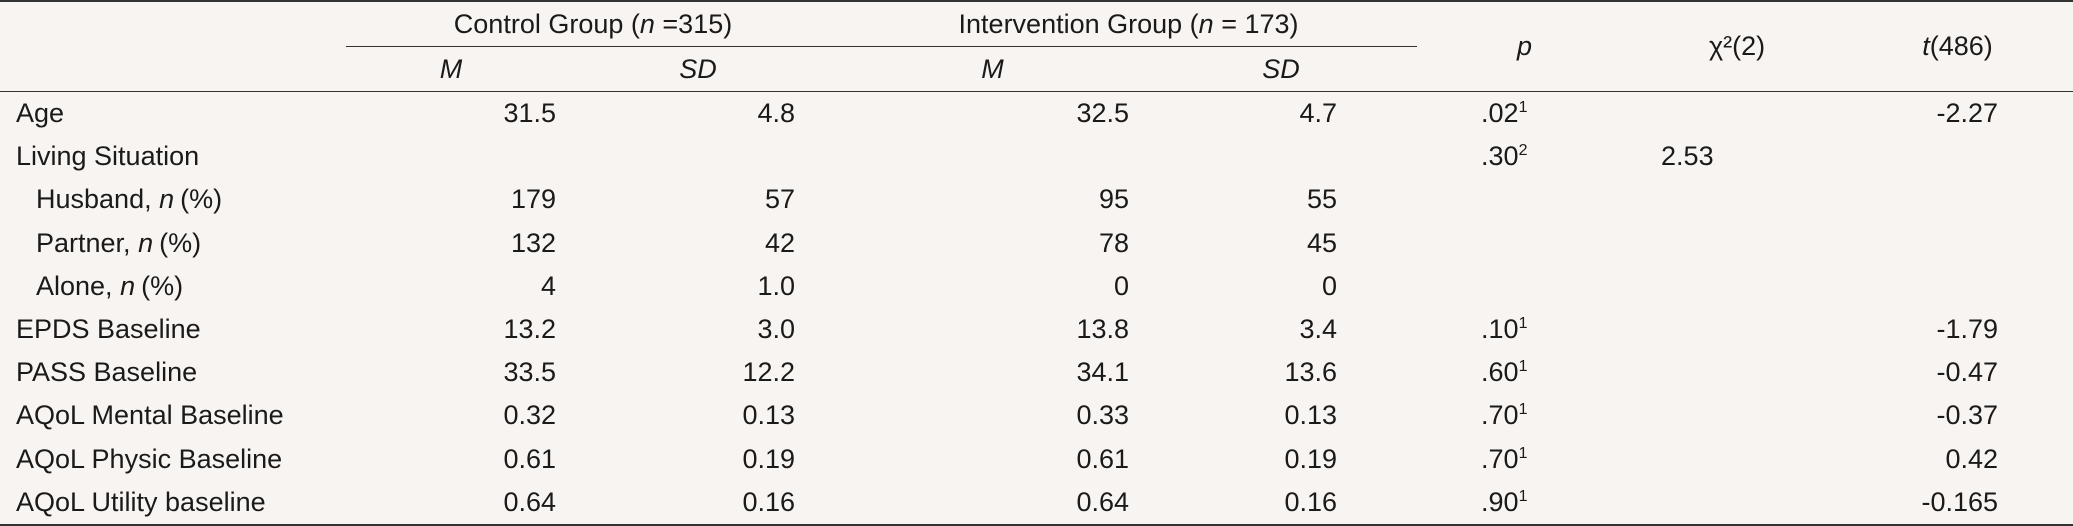 This screenshot has width=2073, height=526. Describe the element at coordinates (451, 503) in the screenshot. I see `control-m-cell: 0.64` at that location.